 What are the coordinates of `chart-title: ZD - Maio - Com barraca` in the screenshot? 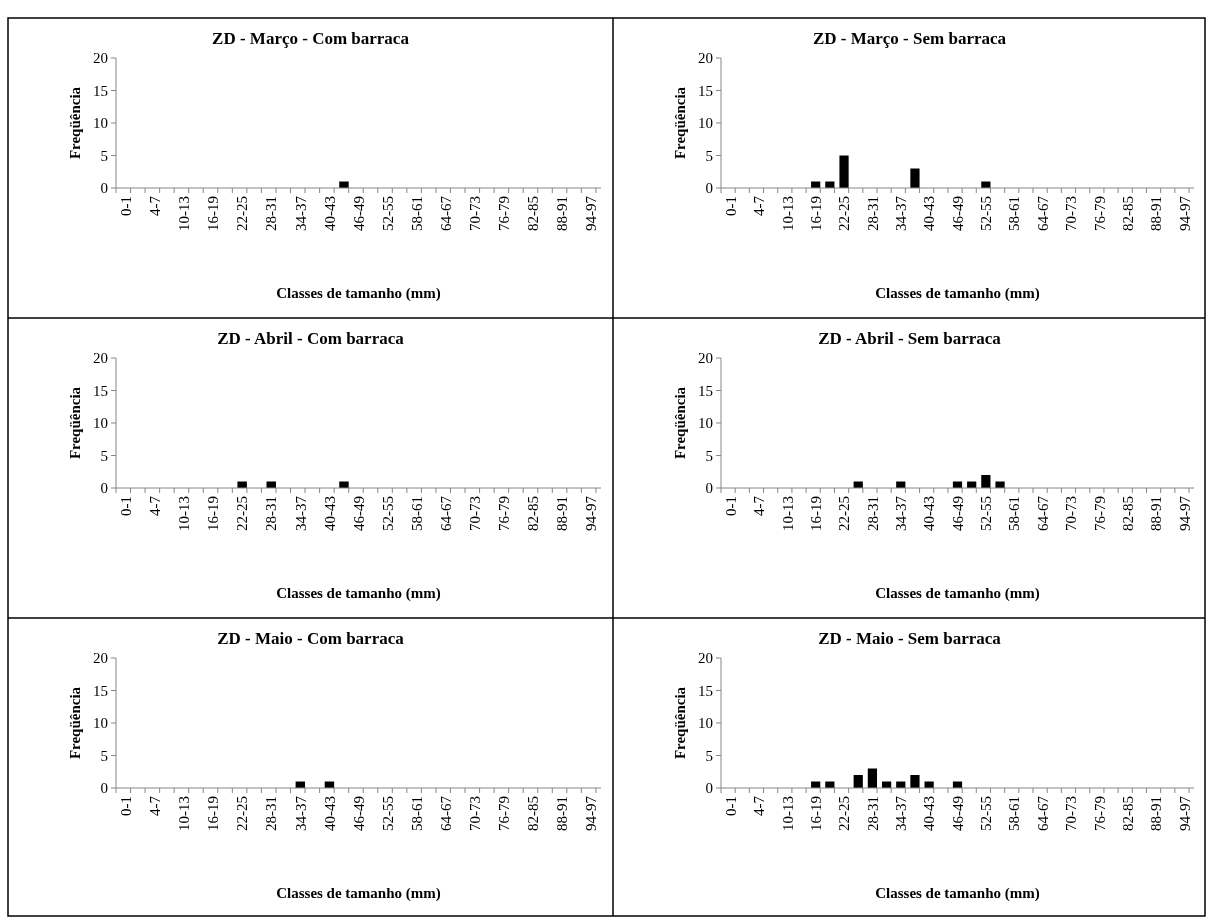 It's located at (311, 638).